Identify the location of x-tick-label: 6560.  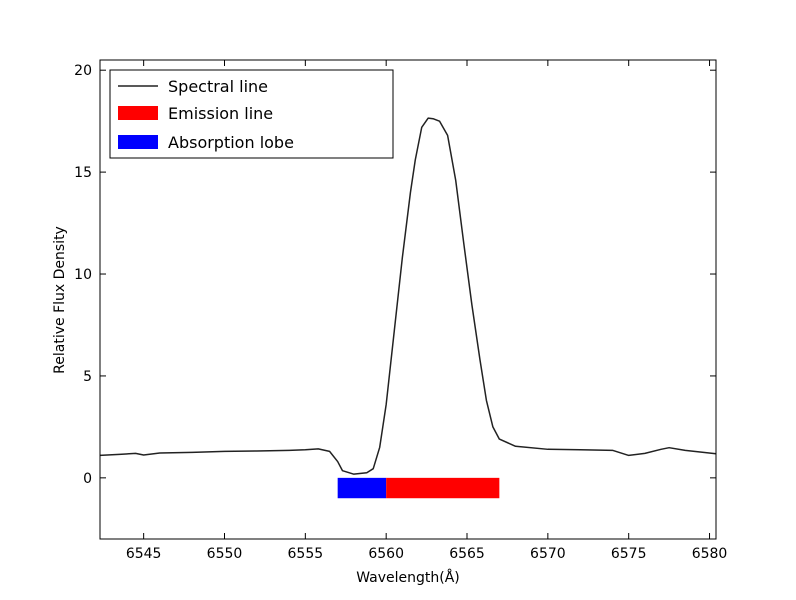
(386, 554).